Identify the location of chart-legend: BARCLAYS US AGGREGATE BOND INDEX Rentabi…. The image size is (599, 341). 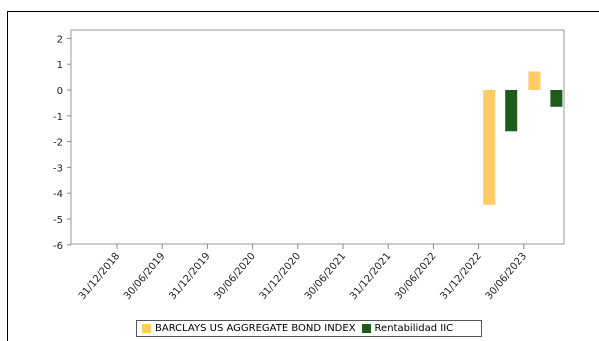
(309, 328).